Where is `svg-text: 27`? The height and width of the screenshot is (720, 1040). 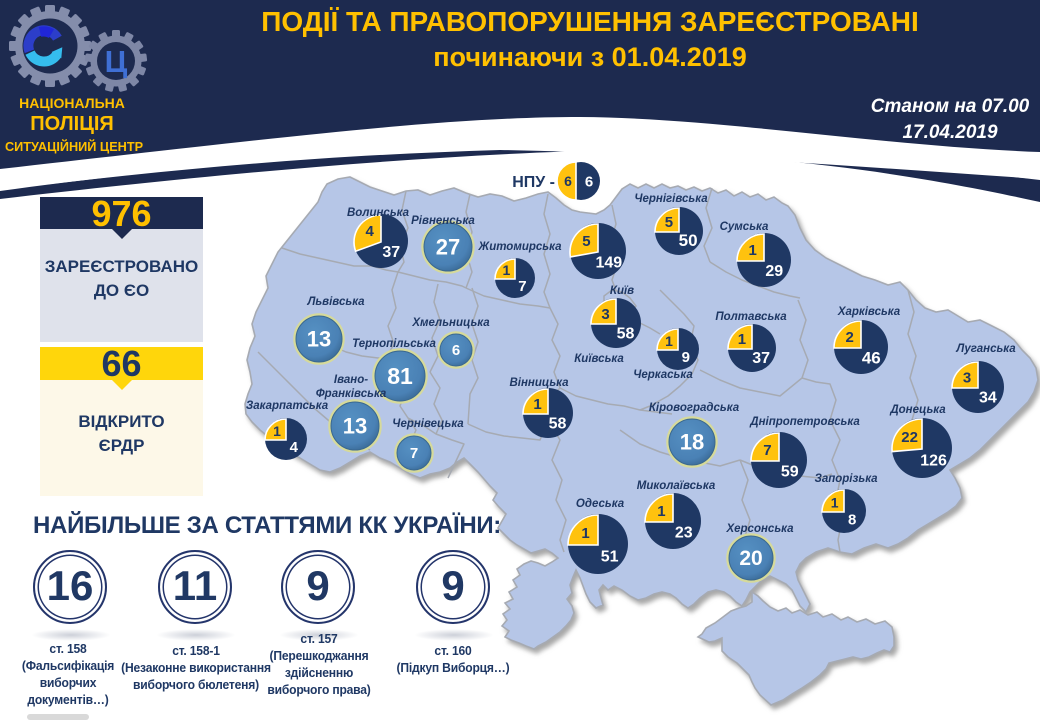 svg-text: 27 is located at coordinates (448, 247).